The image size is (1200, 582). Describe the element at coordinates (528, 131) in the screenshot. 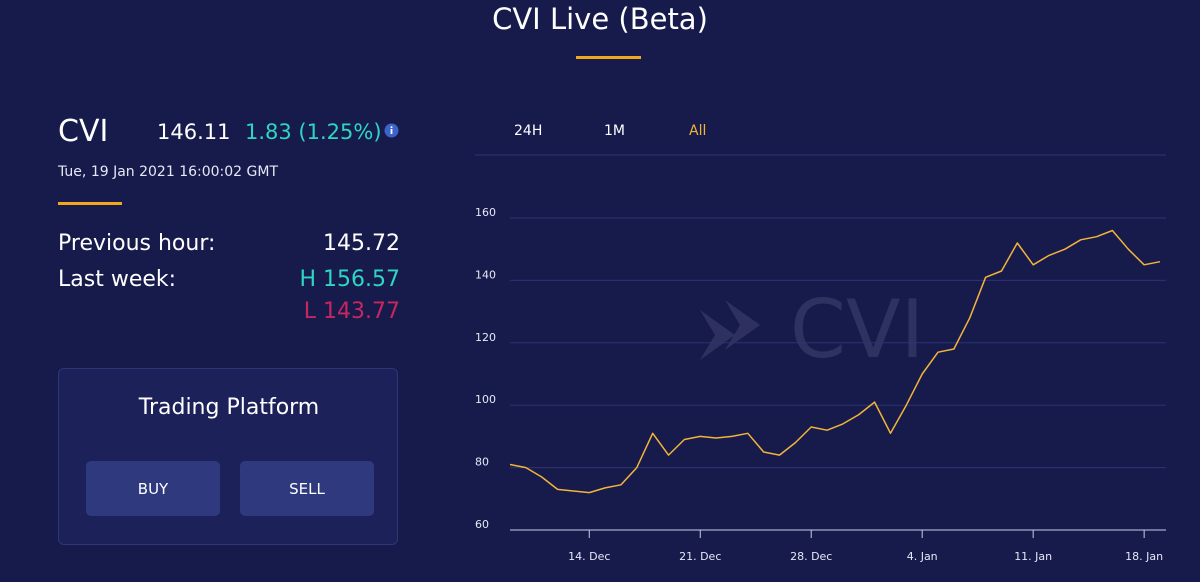

I see `tab: 24H` at that location.